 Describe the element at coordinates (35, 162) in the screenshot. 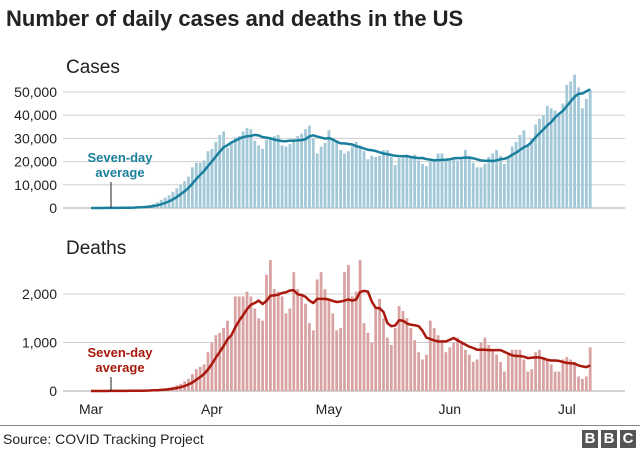

I see `cases-y-tick-label: 20,000` at that location.